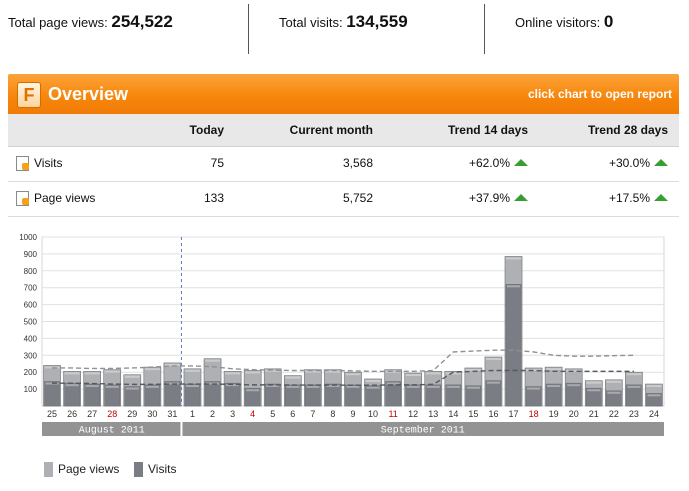 This screenshot has height=491, width=689. What do you see at coordinates (132, 414) in the screenshot?
I see `x-tick-label: 29` at bounding box center [132, 414].